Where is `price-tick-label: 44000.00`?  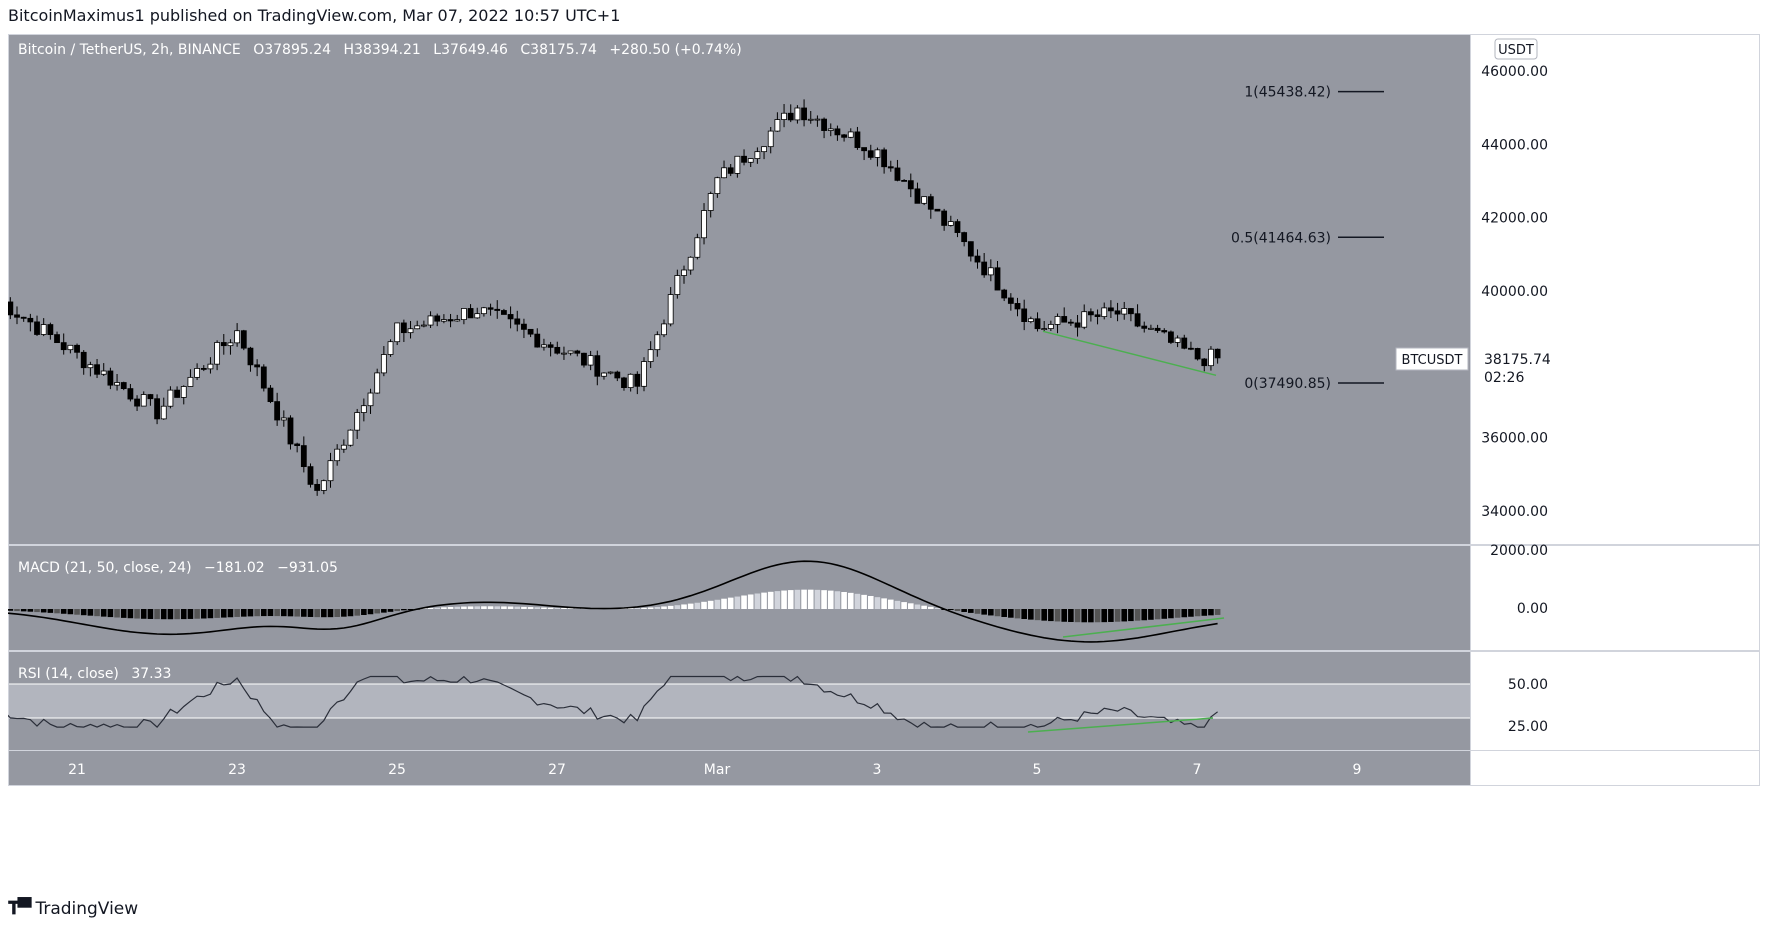 price-tick-label: 44000.00 is located at coordinates (1514, 145).